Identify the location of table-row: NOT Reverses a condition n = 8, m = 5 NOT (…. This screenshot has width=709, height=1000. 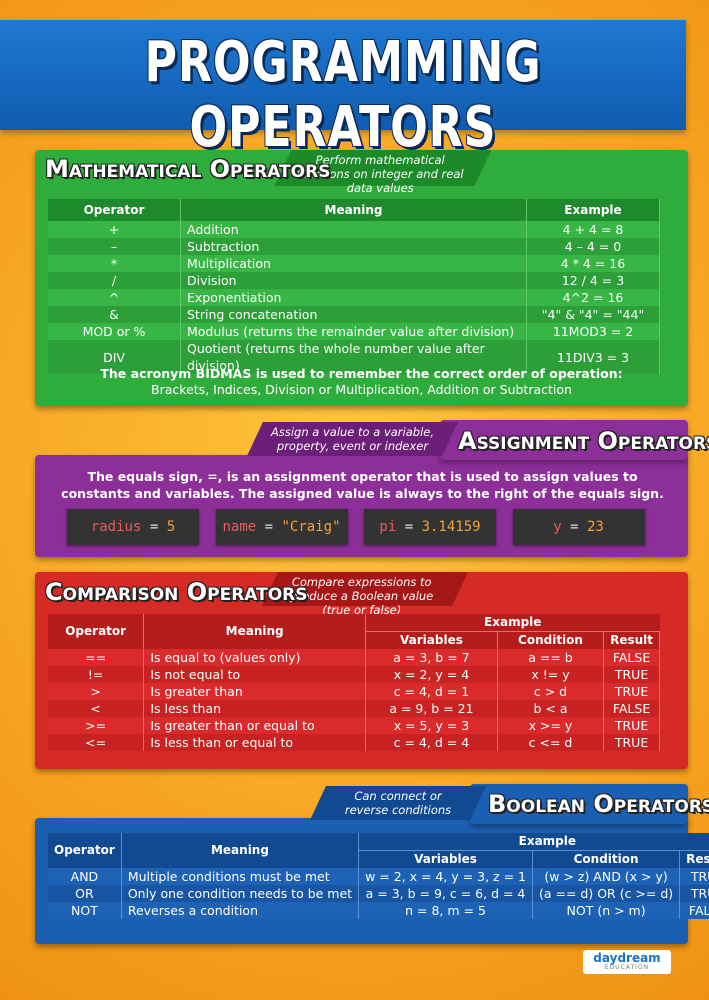
(378, 910).